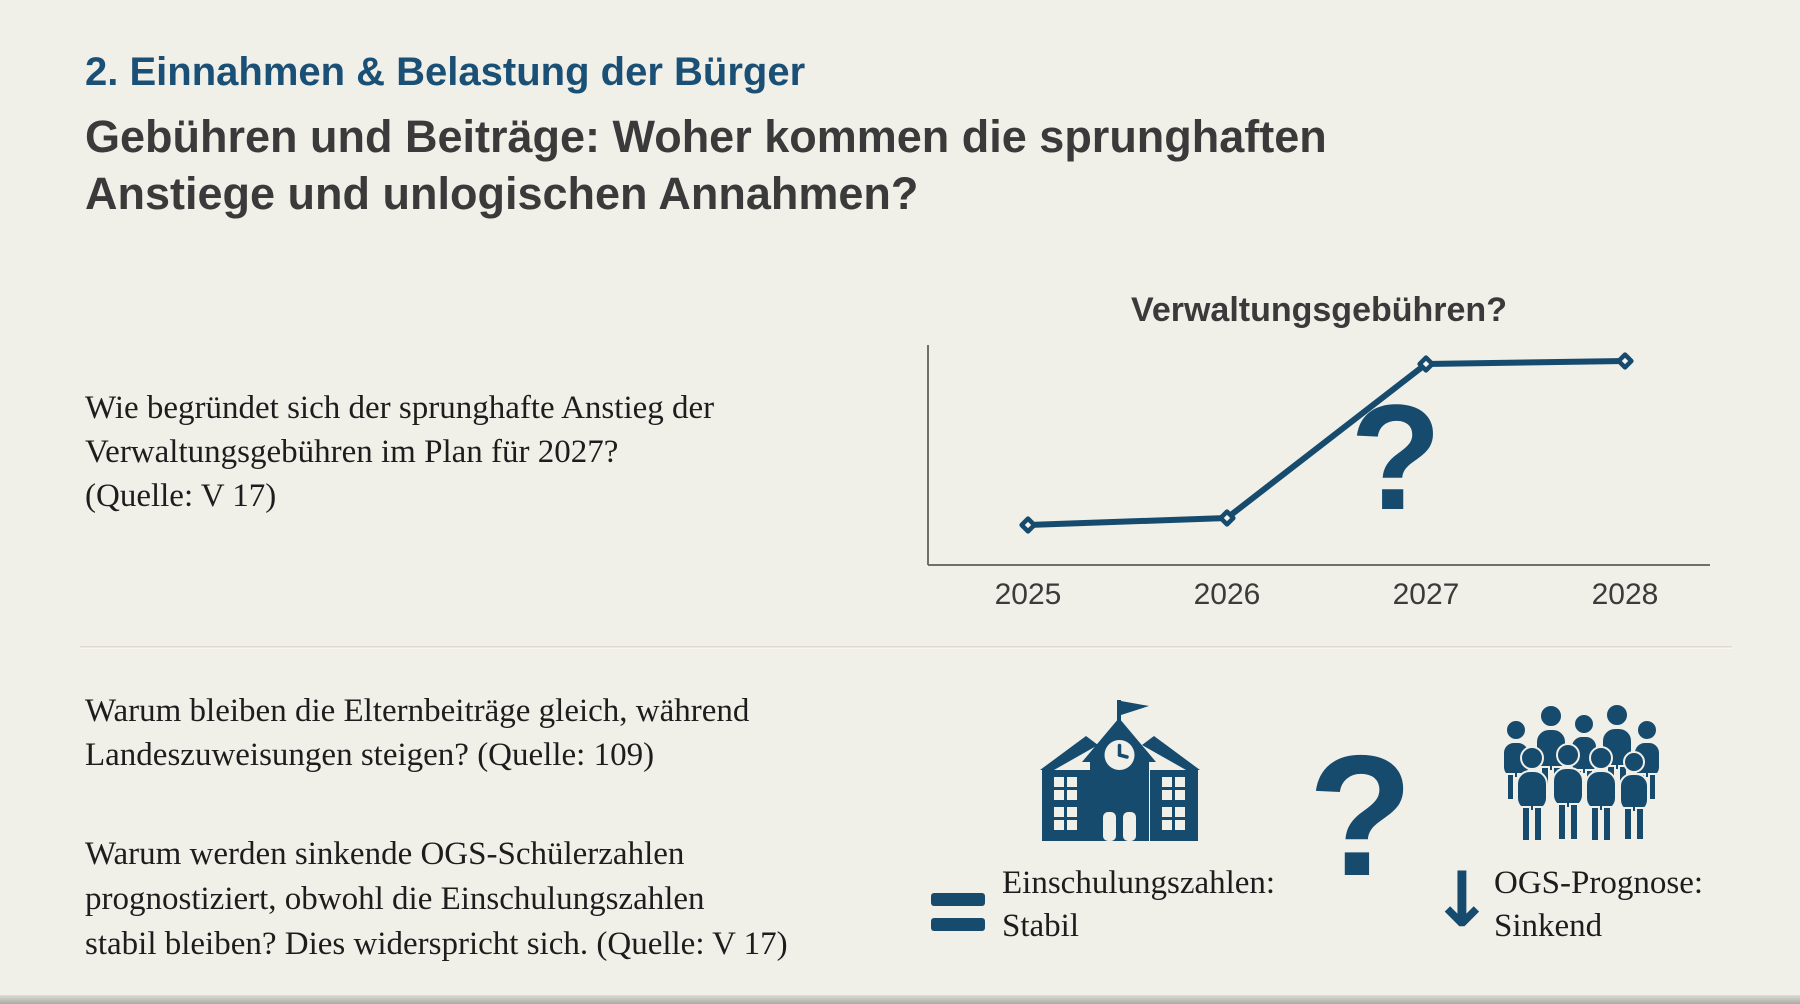 Image resolution: width=1800 pixels, height=1004 pixels. Describe the element at coordinates (1139, 904) in the screenshot. I see `einschulungszahlen-label: Einschulungszahlen: Stabil` at that location.